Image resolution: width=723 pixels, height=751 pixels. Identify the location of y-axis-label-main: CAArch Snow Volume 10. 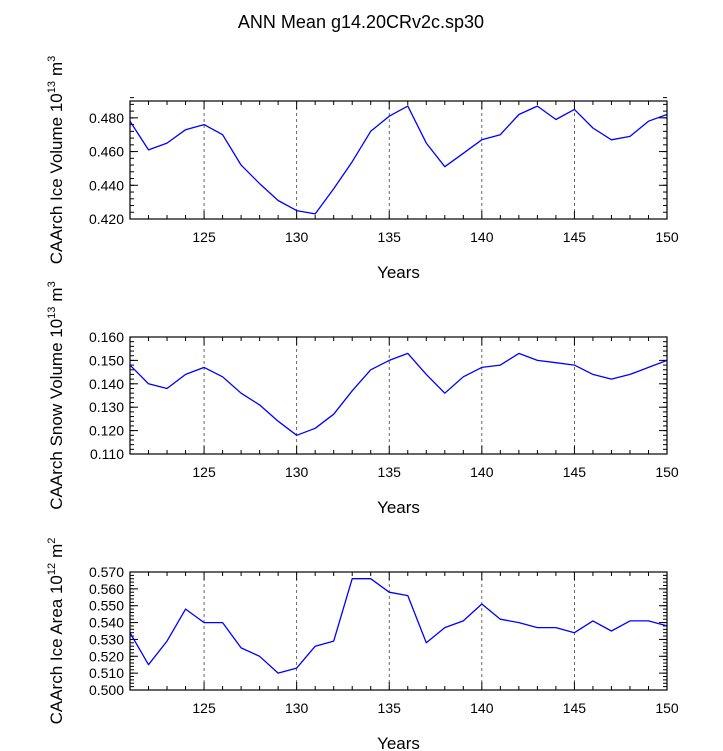
(56, 414).